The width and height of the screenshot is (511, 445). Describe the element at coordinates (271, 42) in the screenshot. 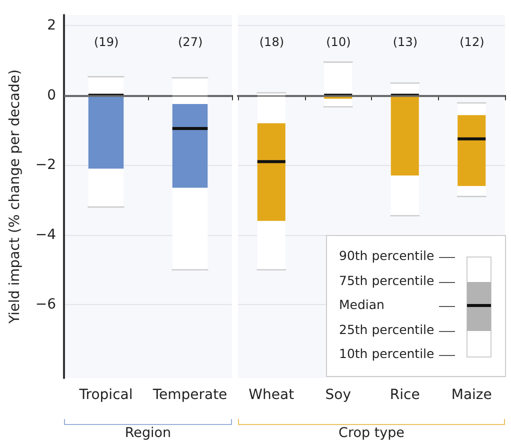

I see `annotation: (18)` at that location.